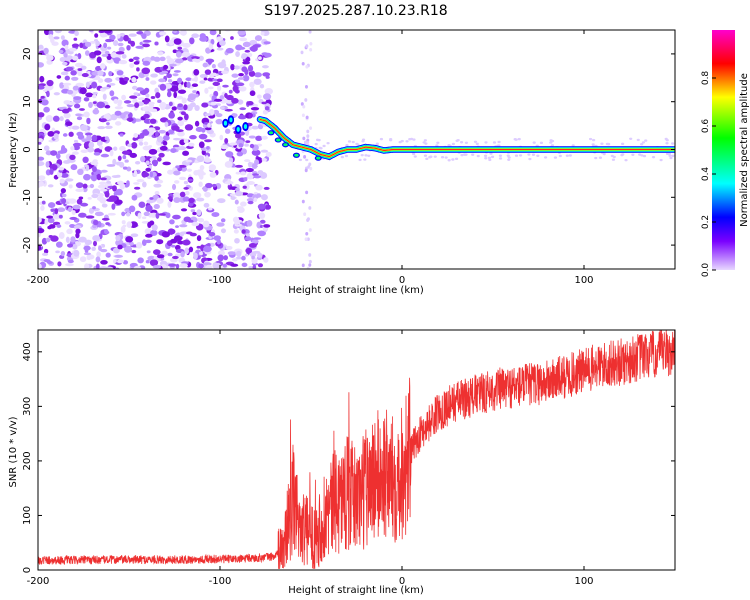 The width and height of the screenshot is (750, 600). What do you see at coordinates (27, 245) in the screenshot?
I see `y-tick-label: -20` at bounding box center [27, 245].